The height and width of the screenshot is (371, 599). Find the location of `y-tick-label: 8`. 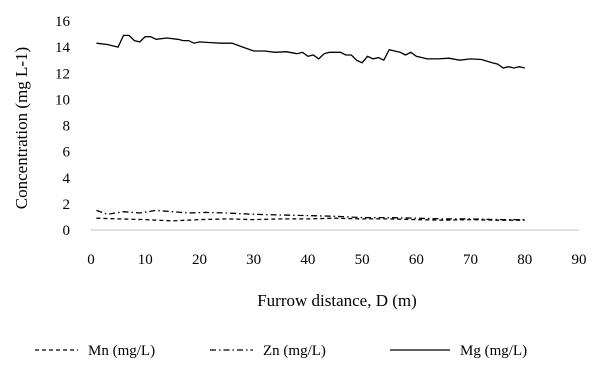

y-tick-label: 8 is located at coordinates (67, 127).